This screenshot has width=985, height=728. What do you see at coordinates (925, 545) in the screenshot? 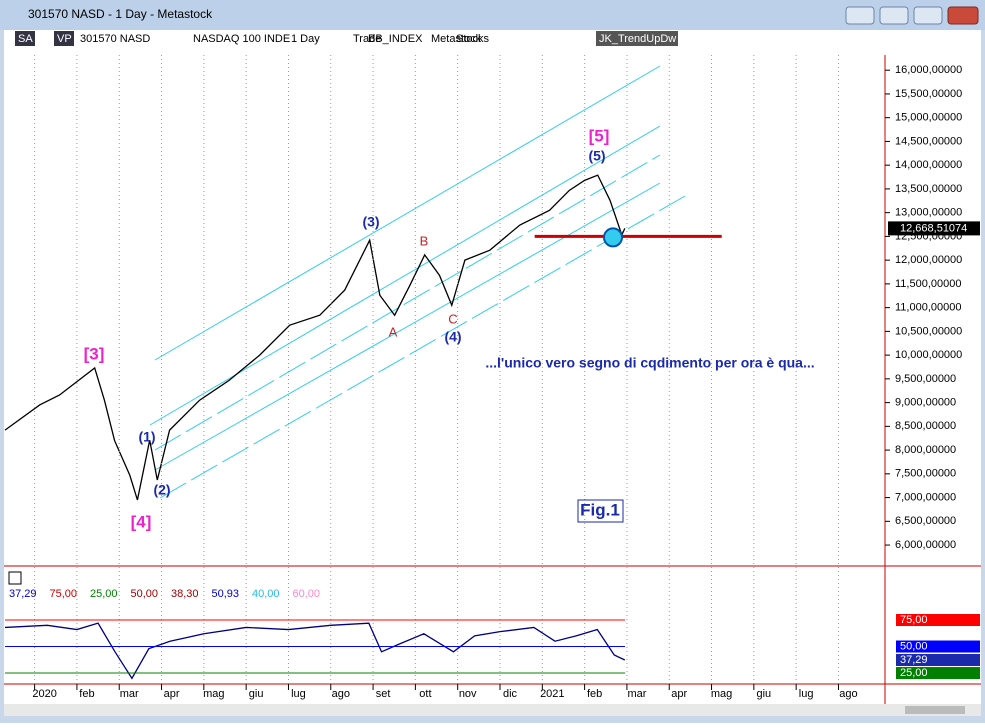
I see `y-tick-label: 6,000,00000` at bounding box center [925, 545].